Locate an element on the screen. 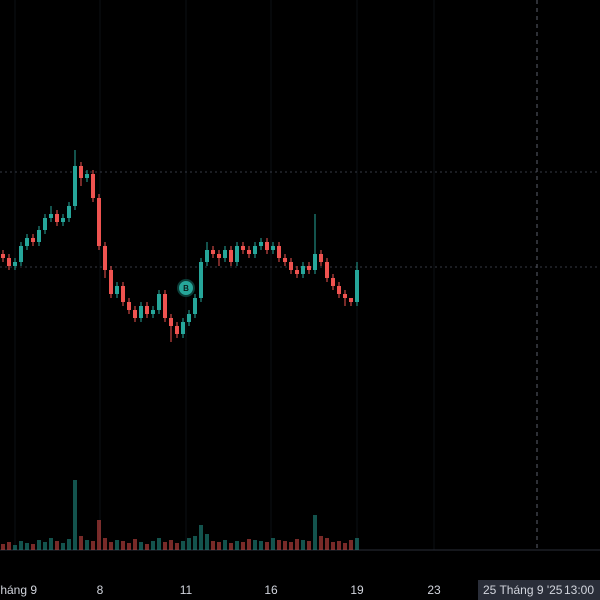 The image size is (600, 600). x-tick-label: 16 is located at coordinates (271, 590).